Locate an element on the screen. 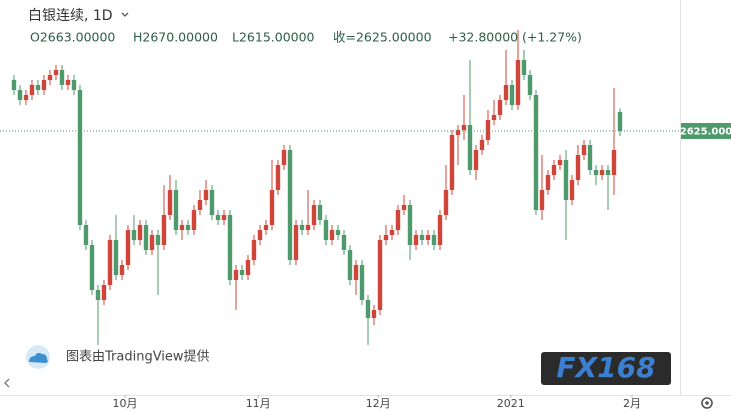  attribution: 图表由TradingView提供 is located at coordinates (118, 357).